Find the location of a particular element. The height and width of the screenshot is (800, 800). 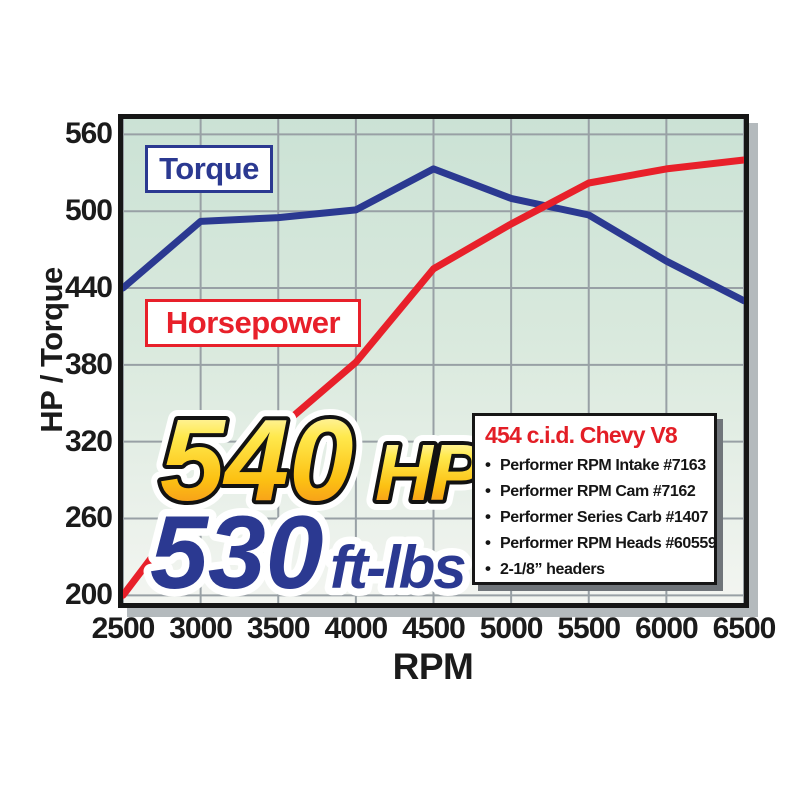

engine-spec-item: • 2-1/8” headers is located at coordinates (595, 569).